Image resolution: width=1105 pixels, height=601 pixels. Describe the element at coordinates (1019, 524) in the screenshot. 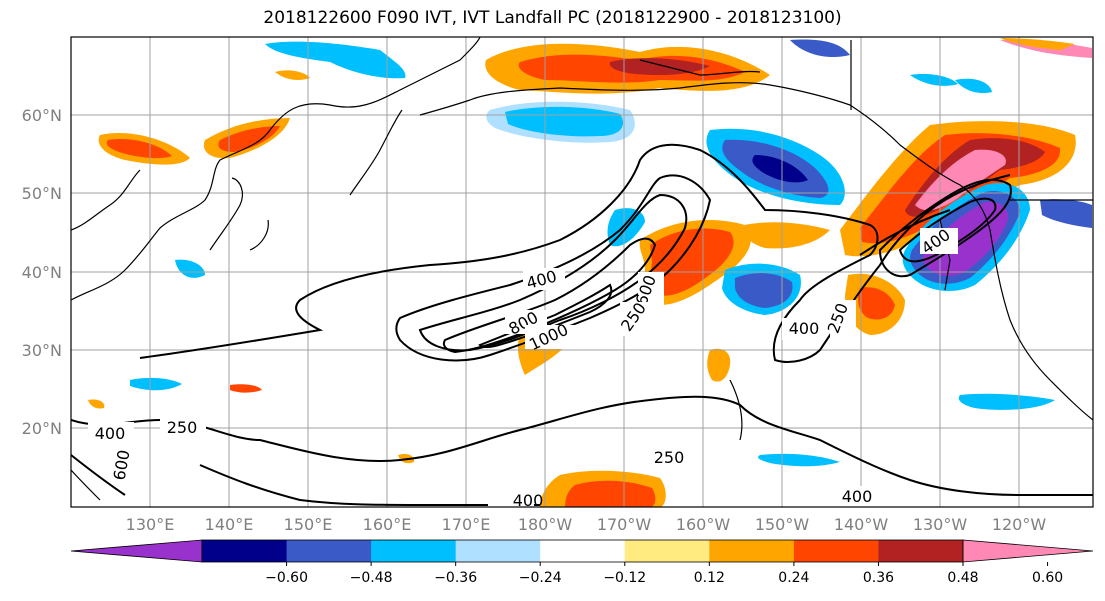

I see `lon-label: 120°W` at that location.